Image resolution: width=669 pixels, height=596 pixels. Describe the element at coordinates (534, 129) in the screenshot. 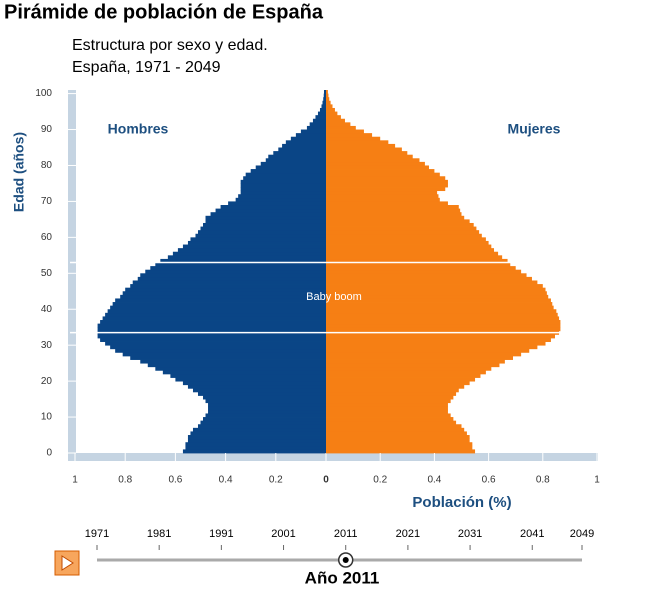

I see `legend-label: Mujeres` at that location.